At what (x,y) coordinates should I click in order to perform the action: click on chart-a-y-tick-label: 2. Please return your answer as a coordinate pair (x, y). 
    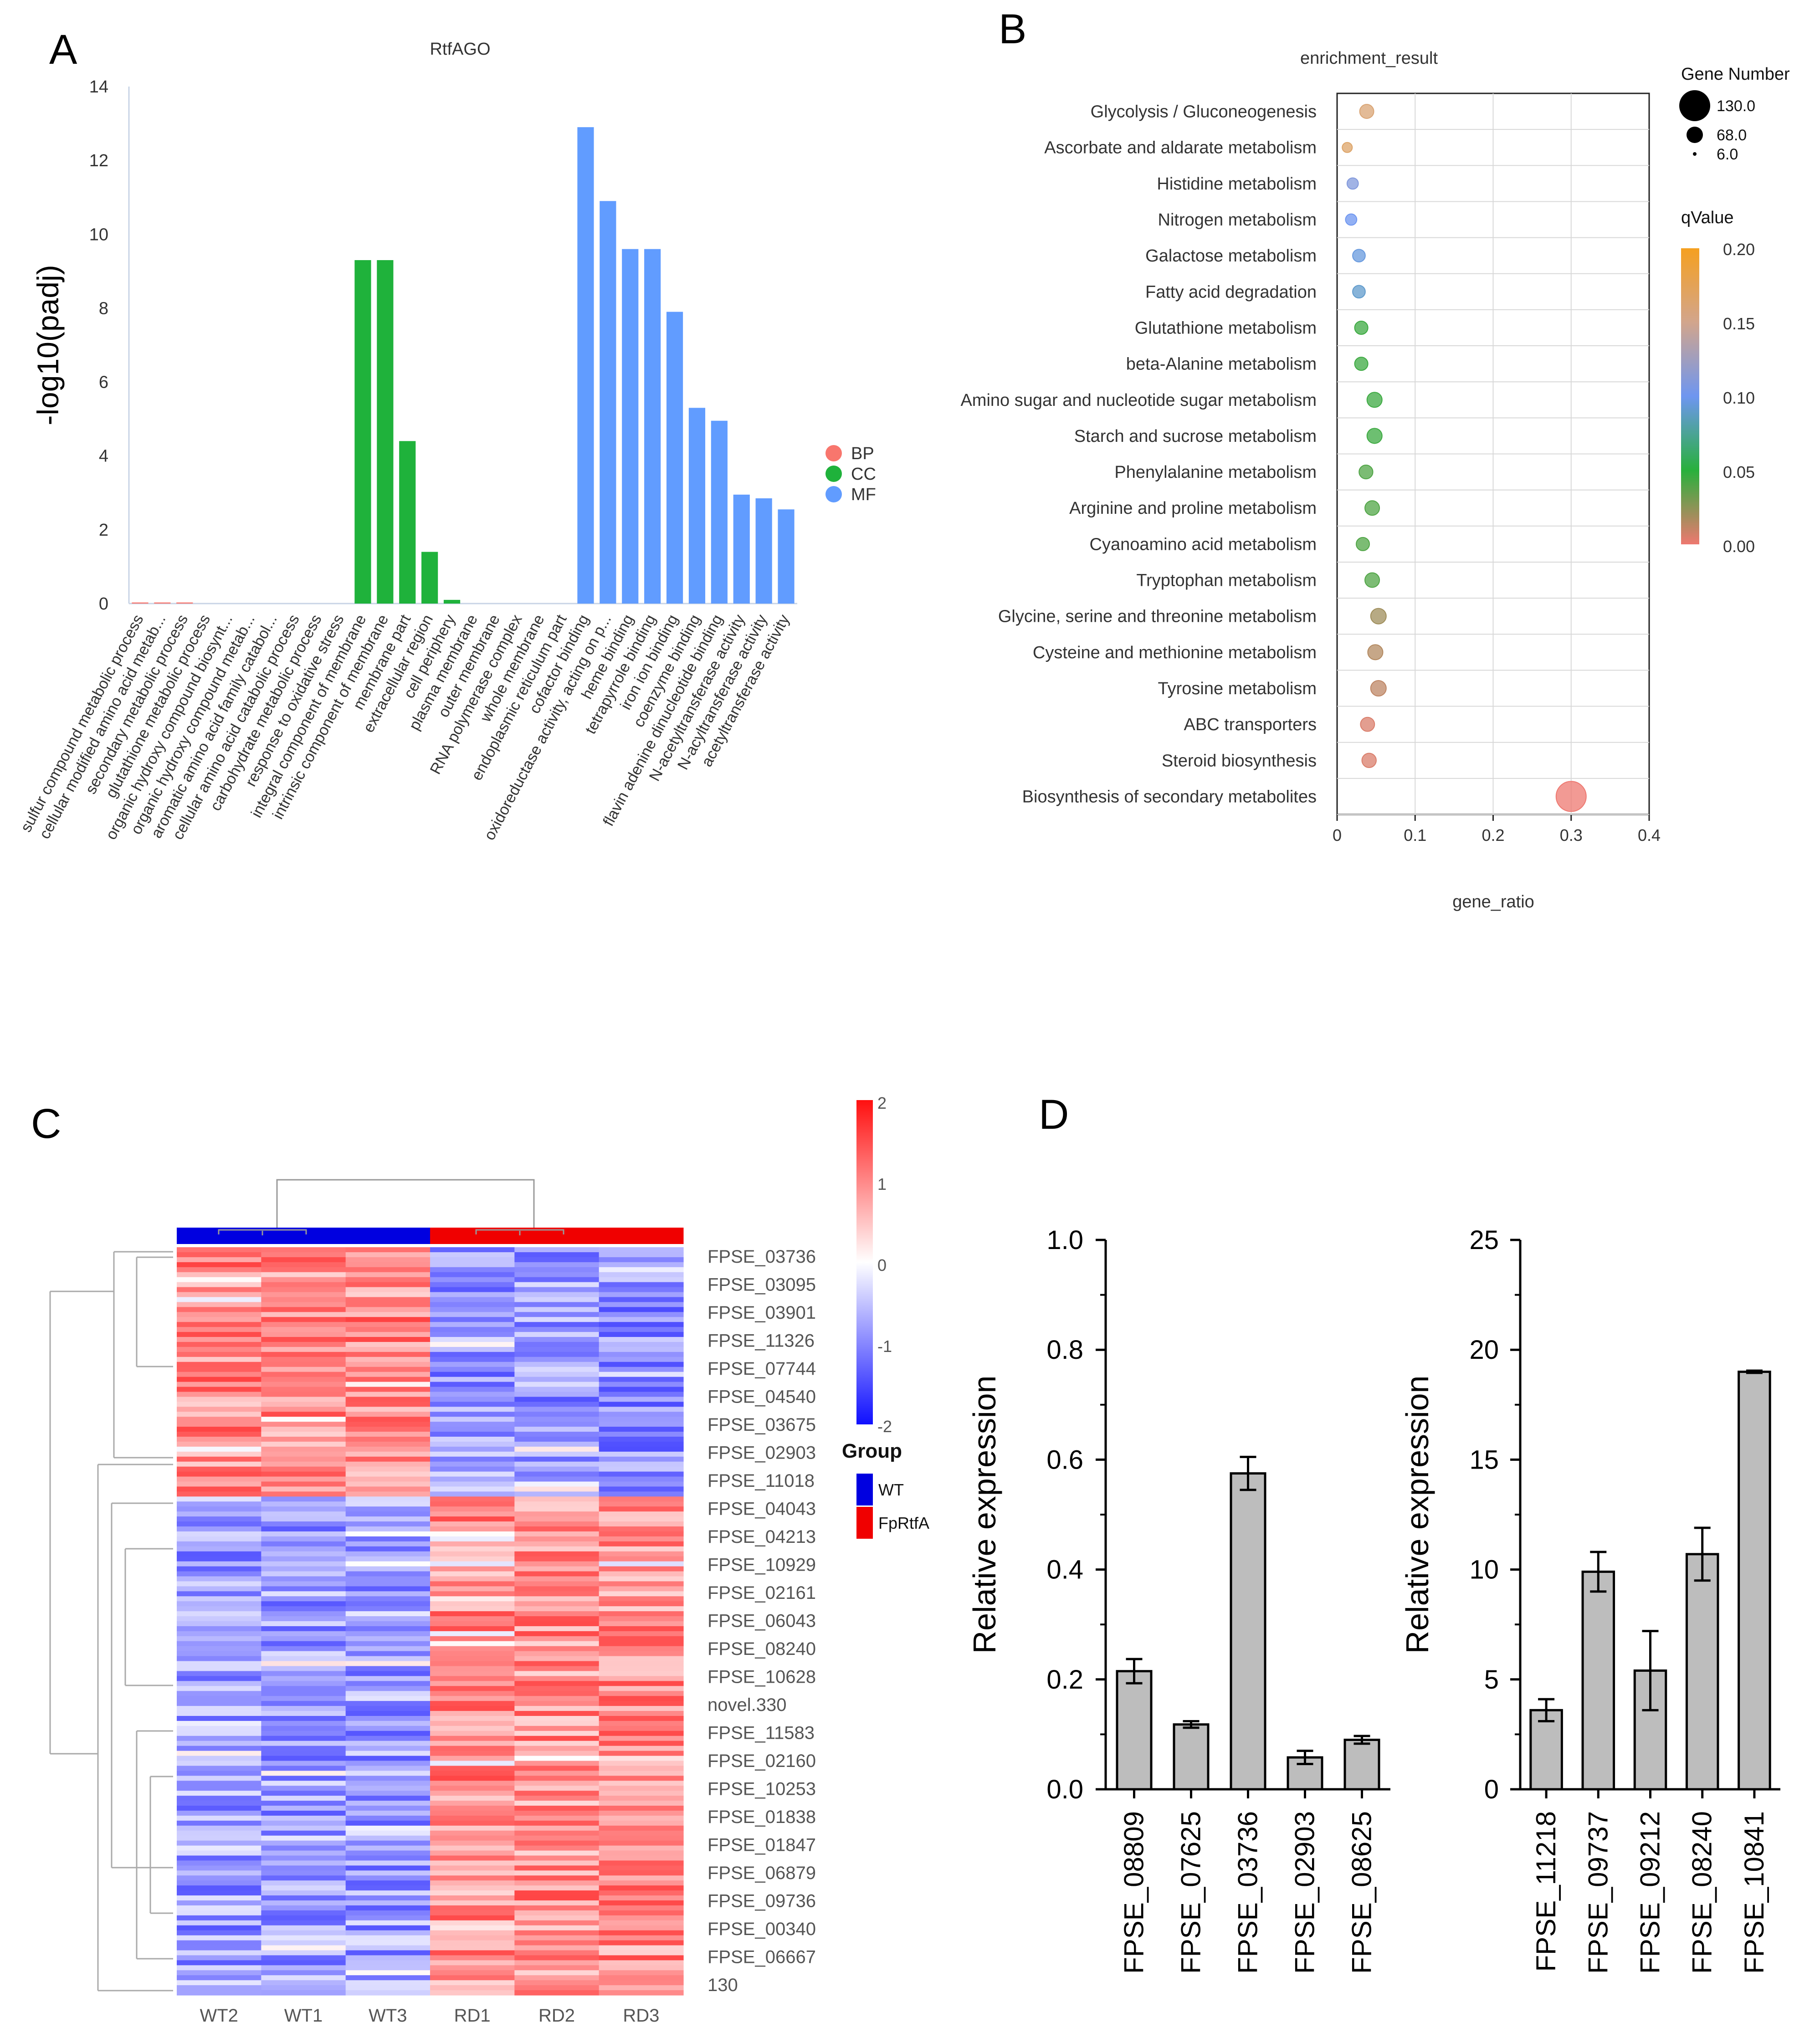
    Looking at the image, I should click on (103, 530).